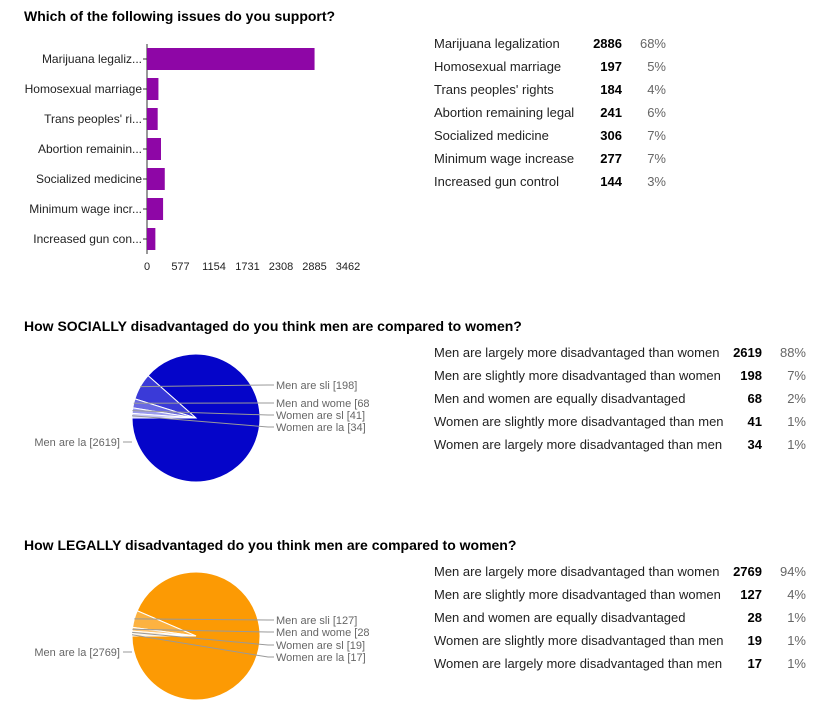  What do you see at coordinates (321, 658) in the screenshot?
I see `pie-slice-label: Women are la [17]` at bounding box center [321, 658].